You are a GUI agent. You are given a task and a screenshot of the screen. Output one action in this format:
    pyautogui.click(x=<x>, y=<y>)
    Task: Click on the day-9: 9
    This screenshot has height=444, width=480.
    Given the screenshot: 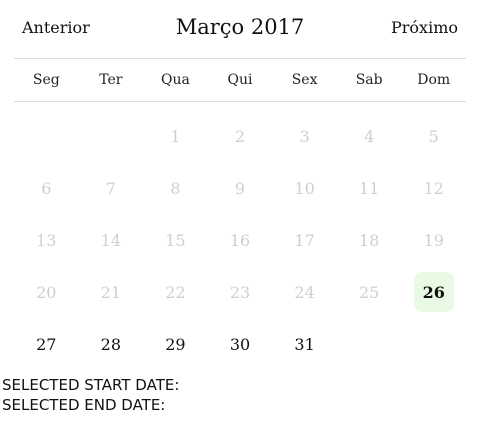 What is the action you would take?
    pyautogui.click(x=240, y=188)
    